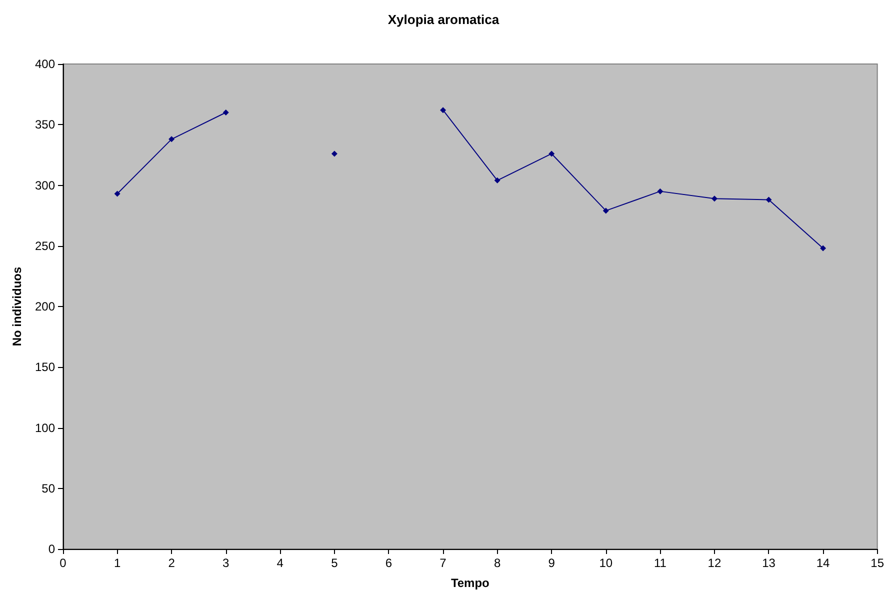  Describe the element at coordinates (443, 563) in the screenshot. I see `x-tick-label: 7` at that location.